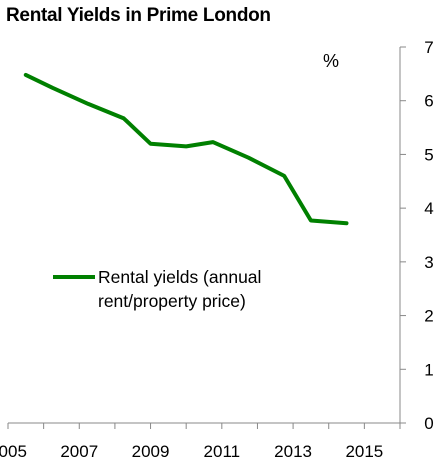 The height and width of the screenshot is (473, 441). I want to click on x-tick-label: 2015, so click(364, 451).